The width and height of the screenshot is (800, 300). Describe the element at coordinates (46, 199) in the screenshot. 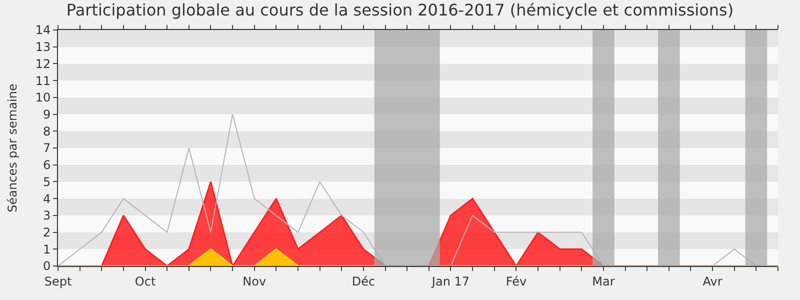

I see `y-tick-label: 4` at that location.